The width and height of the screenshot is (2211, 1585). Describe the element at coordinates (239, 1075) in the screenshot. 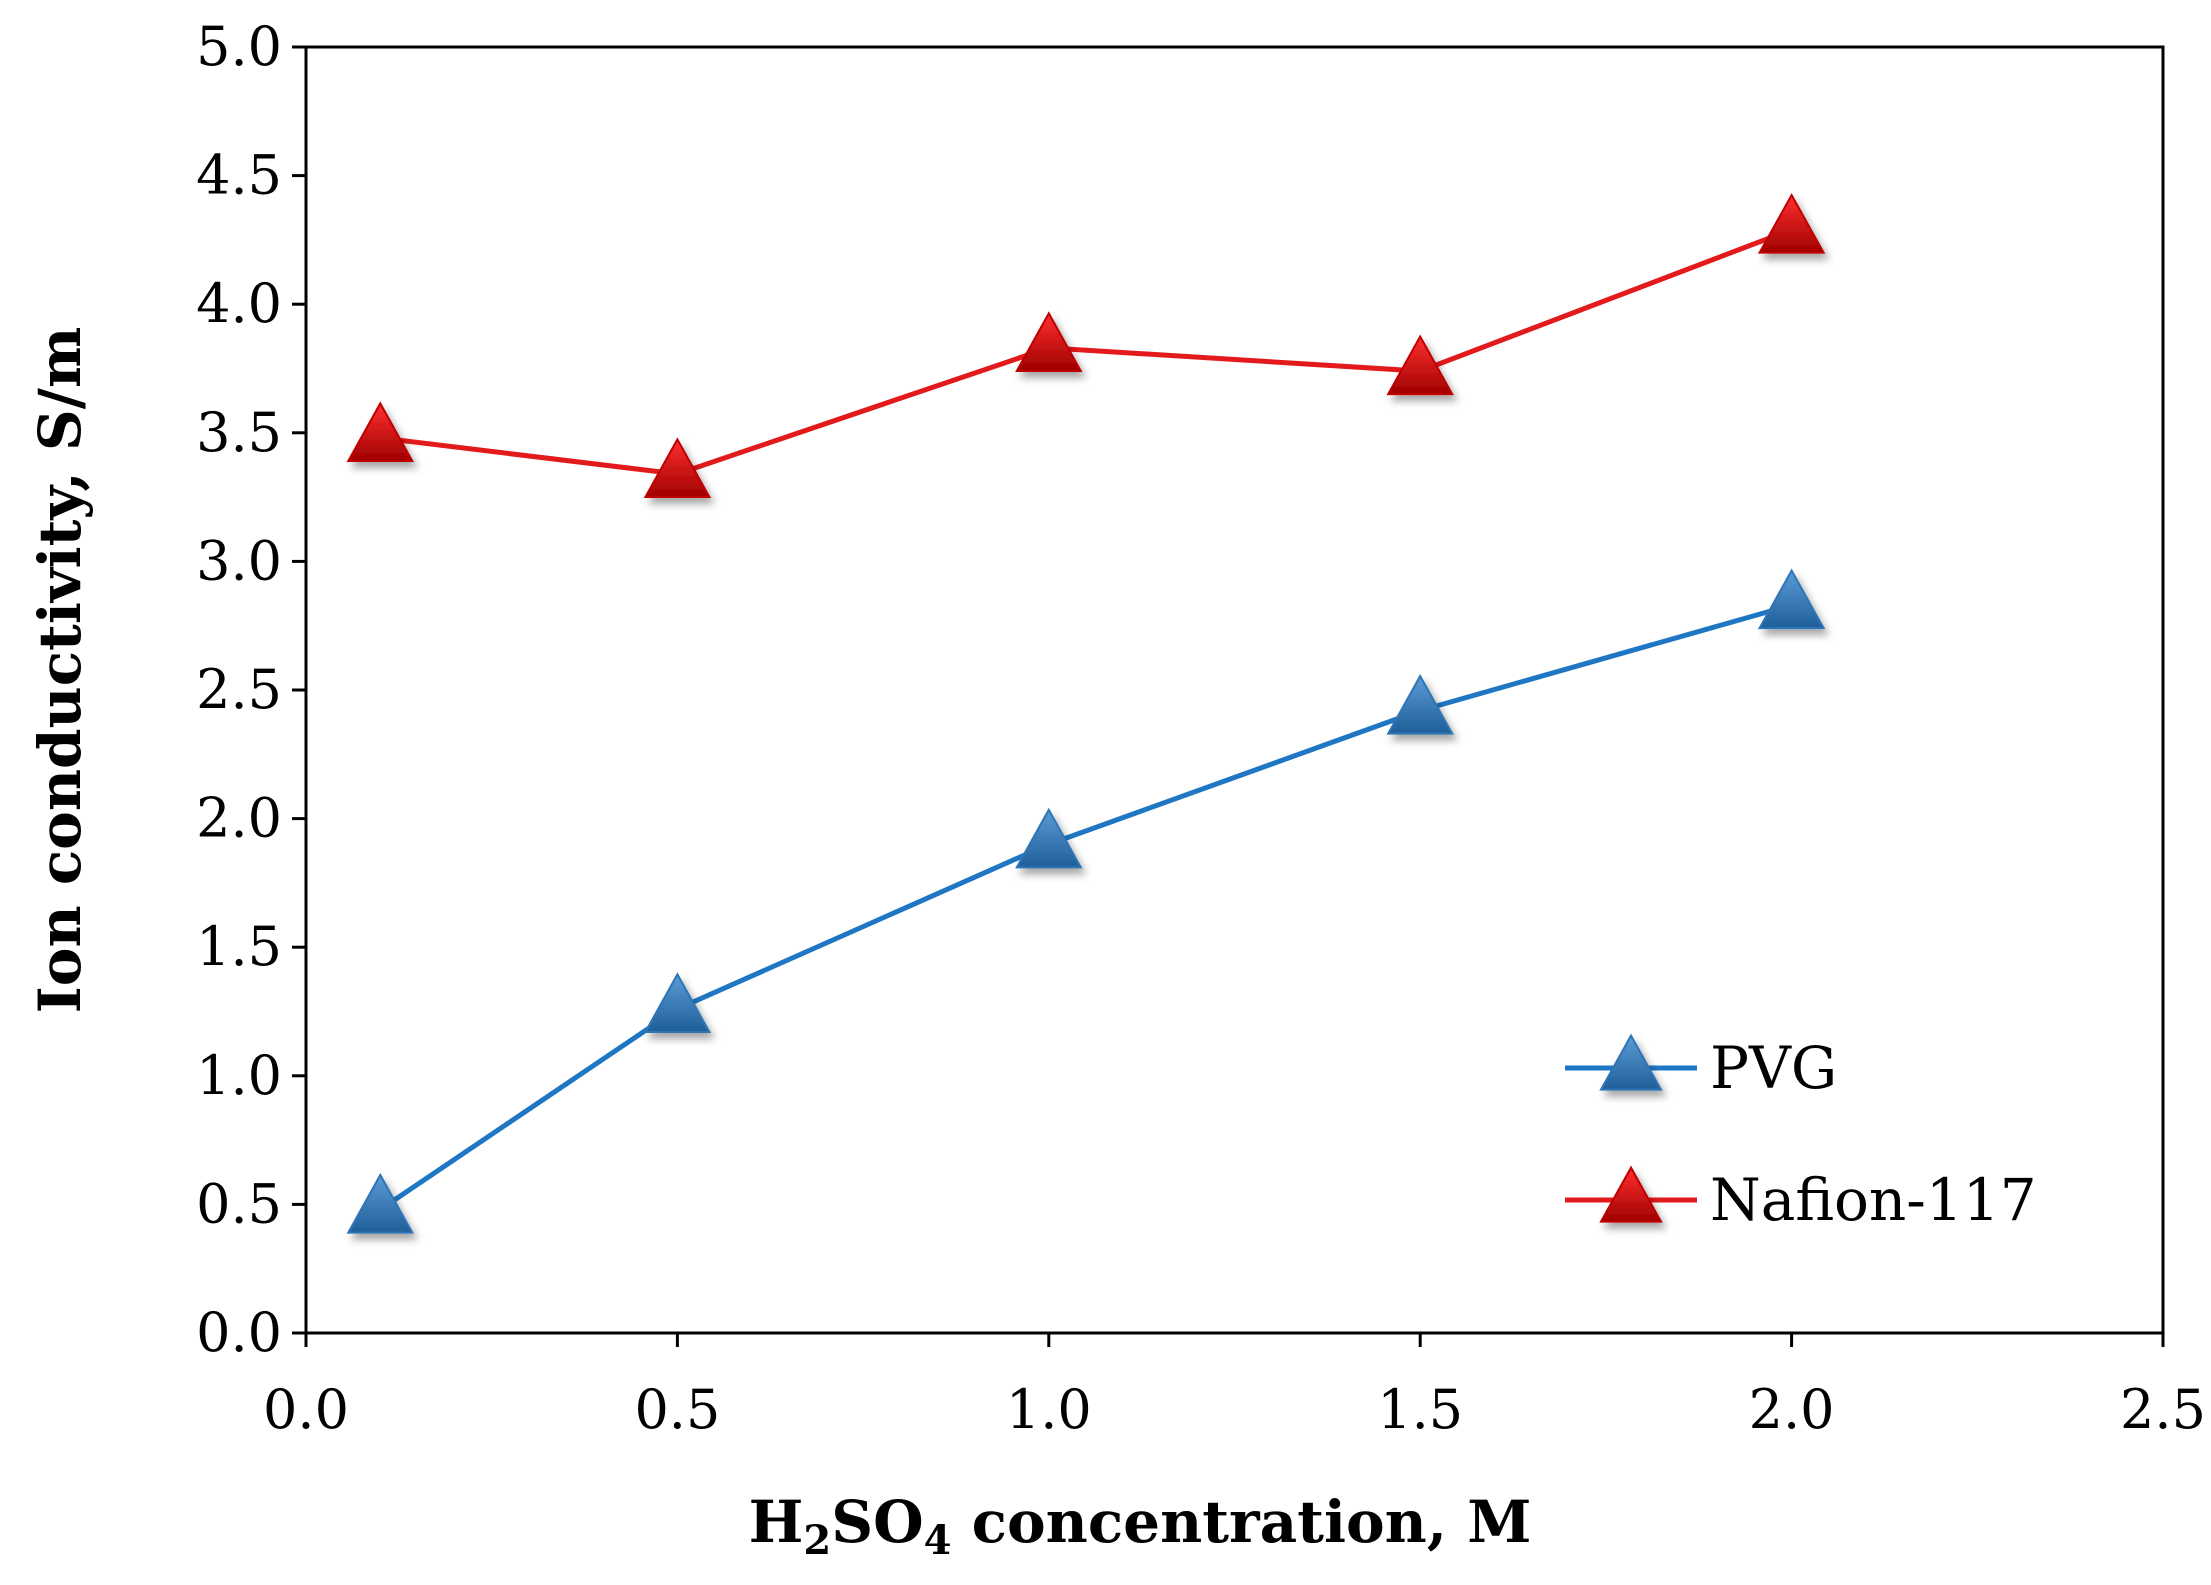

I see `y-tick-label: 1.0` at that location.